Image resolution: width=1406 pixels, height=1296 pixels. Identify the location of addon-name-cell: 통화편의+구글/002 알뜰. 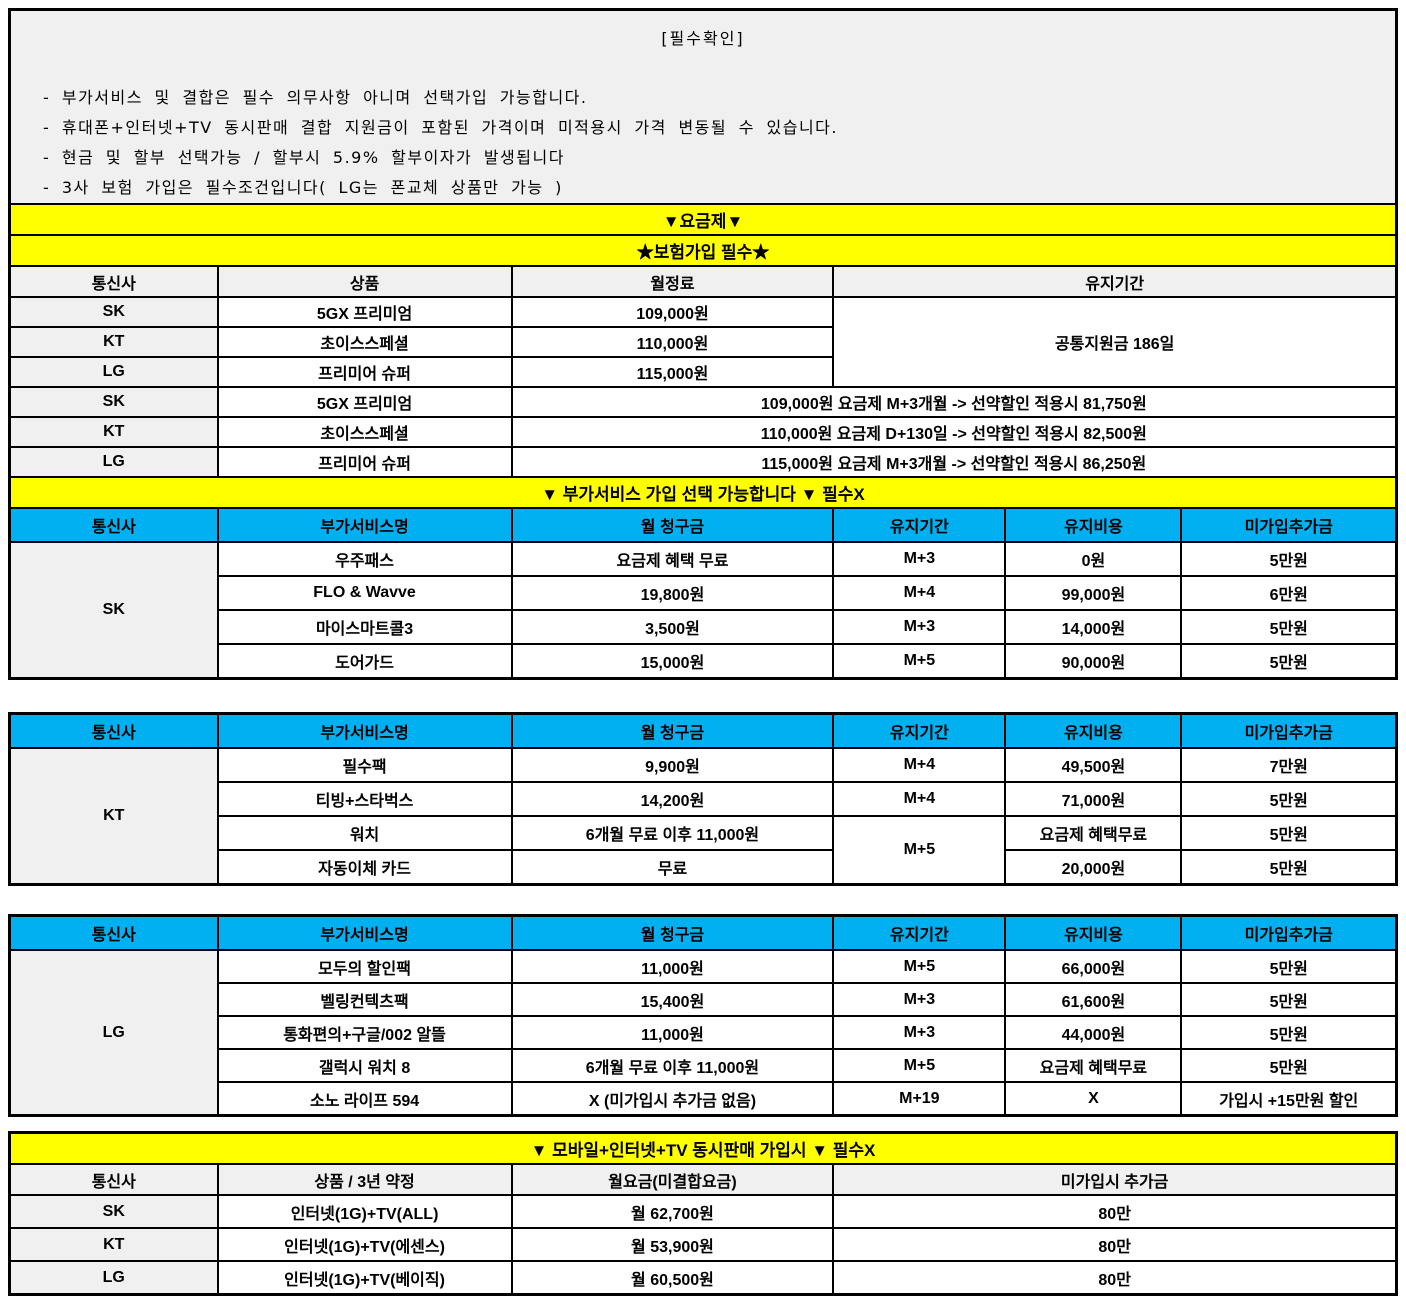
(364, 1032).